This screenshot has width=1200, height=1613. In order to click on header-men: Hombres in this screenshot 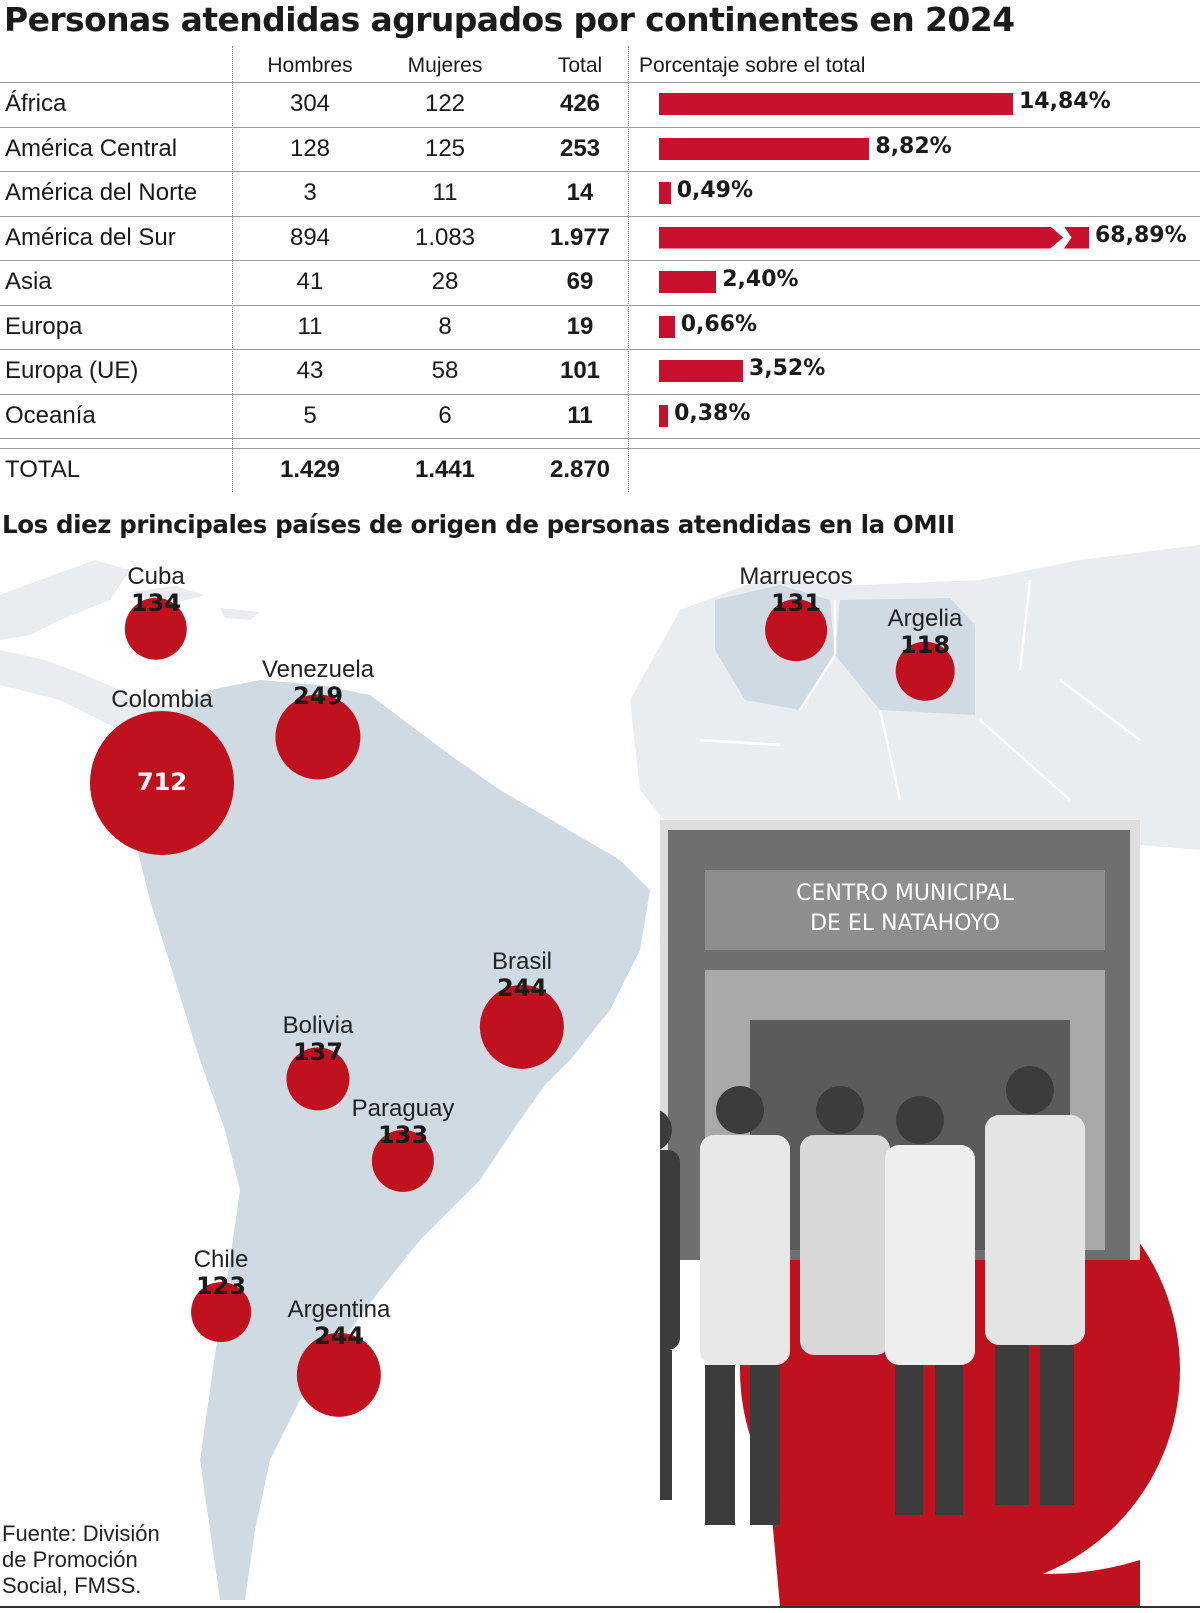, I will do `click(310, 65)`.